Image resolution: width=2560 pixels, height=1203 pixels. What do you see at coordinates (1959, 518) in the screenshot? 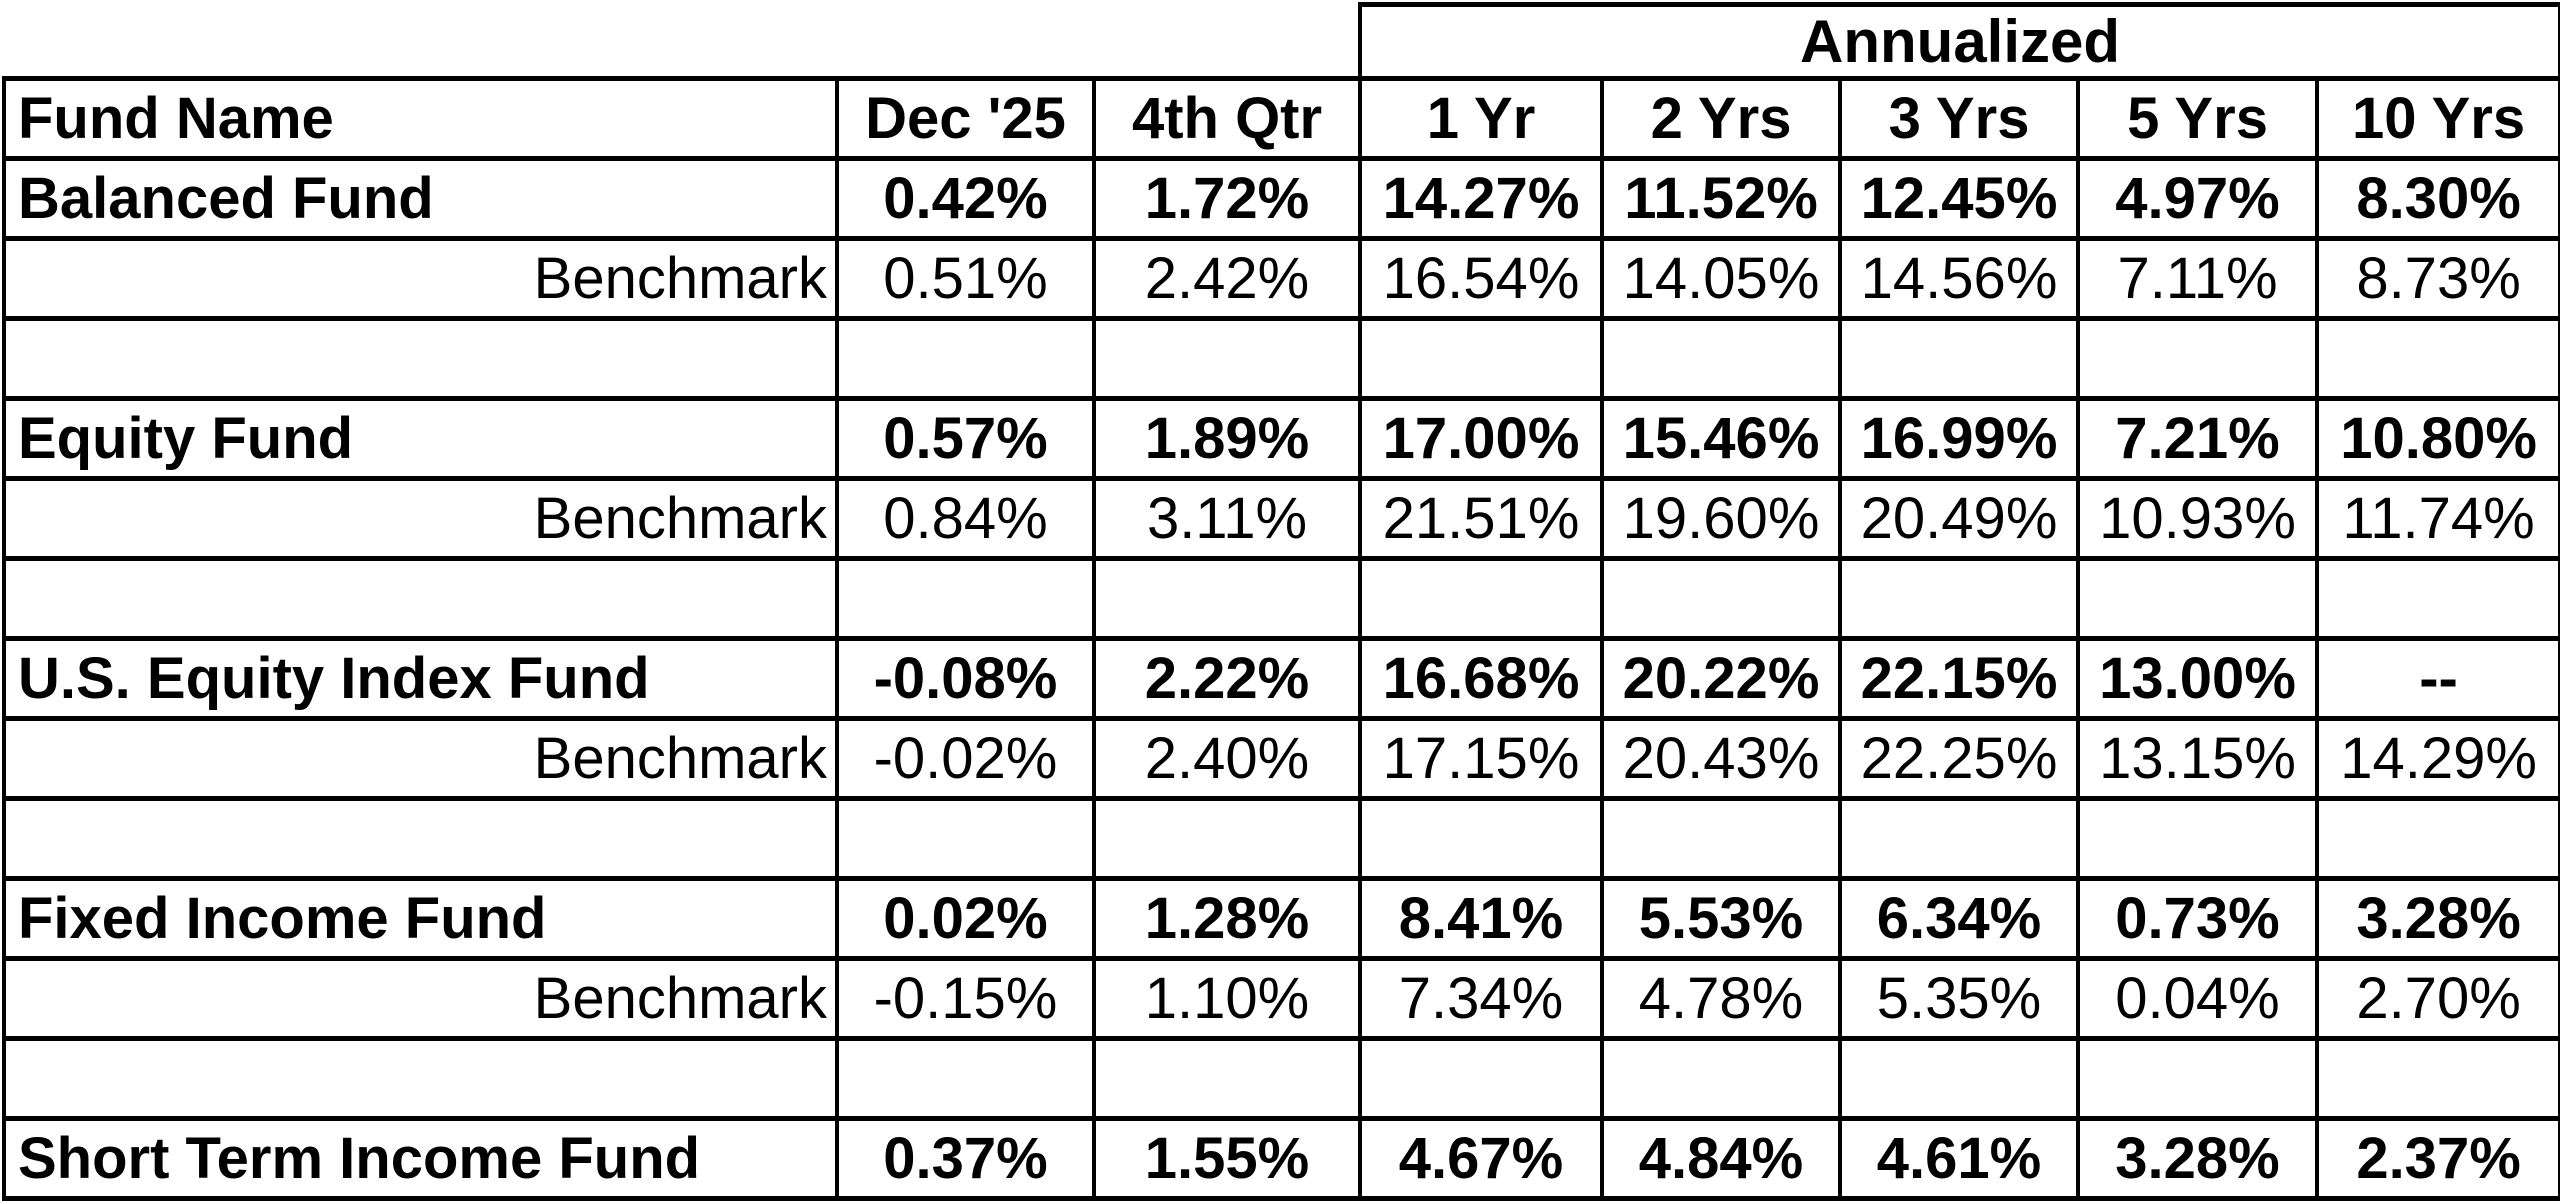
I see `value-cell: 20.49%` at bounding box center [1959, 518].